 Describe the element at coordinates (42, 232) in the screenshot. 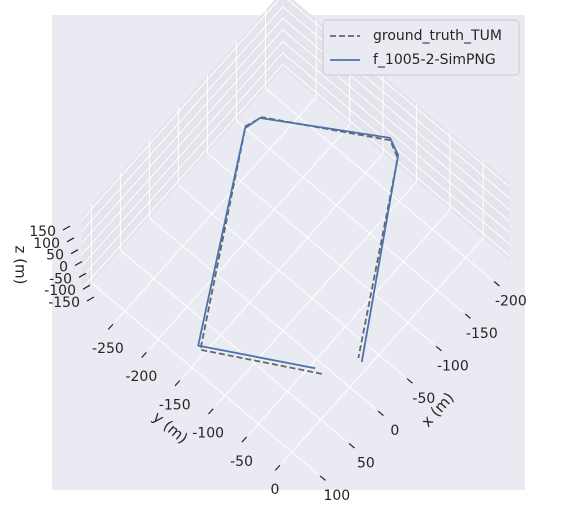

I see `z-tick-label: 150` at that location.